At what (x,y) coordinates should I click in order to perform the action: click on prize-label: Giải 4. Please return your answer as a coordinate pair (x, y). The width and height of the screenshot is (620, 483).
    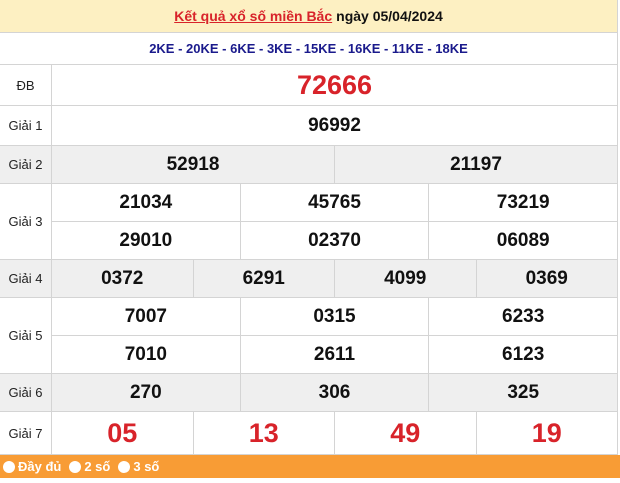
    Looking at the image, I should click on (26, 278).